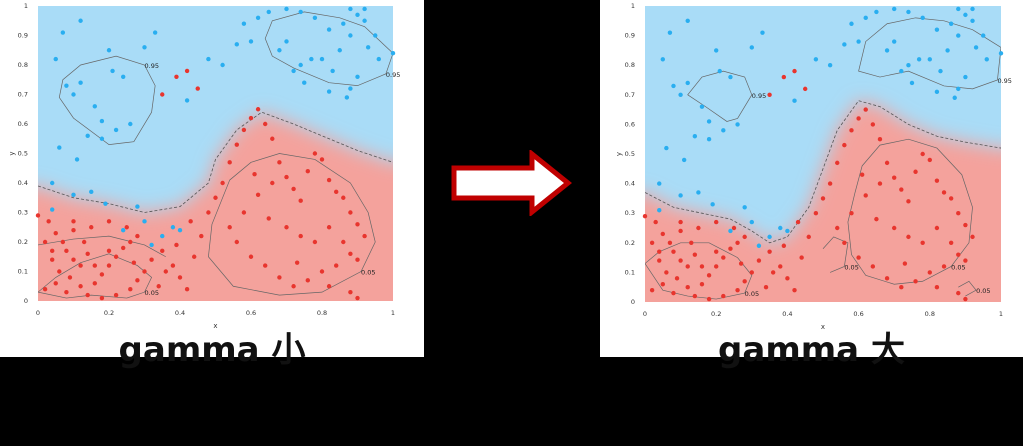 The width and height of the screenshot is (1023, 446). Describe the element at coordinates (23, 95) in the screenshot. I see `y-tick-label: 0.7` at that location.